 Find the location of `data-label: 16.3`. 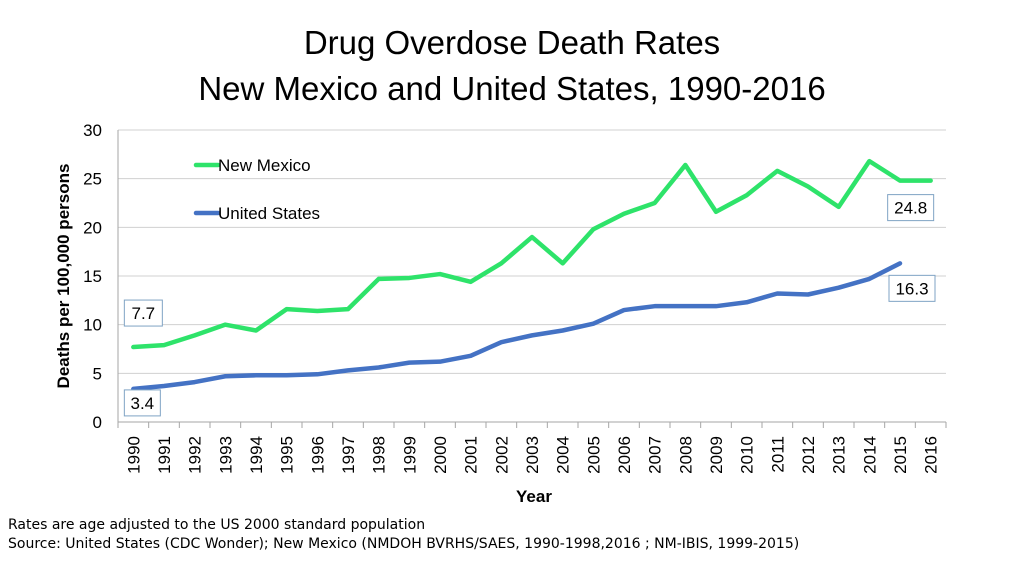

data-label: 16.3 is located at coordinates (911, 288).